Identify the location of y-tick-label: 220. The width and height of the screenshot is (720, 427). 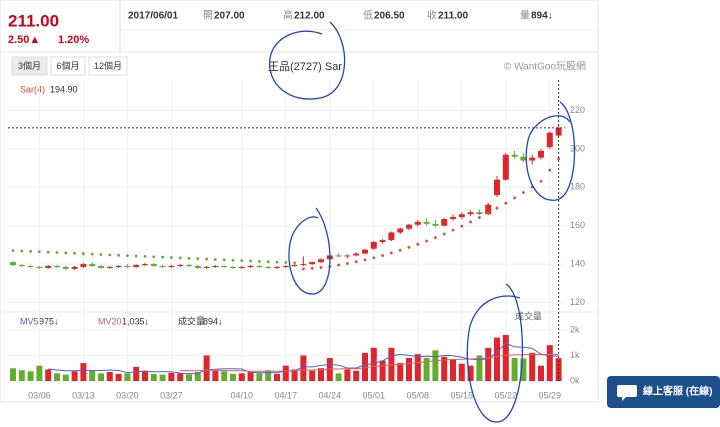
(577, 110).